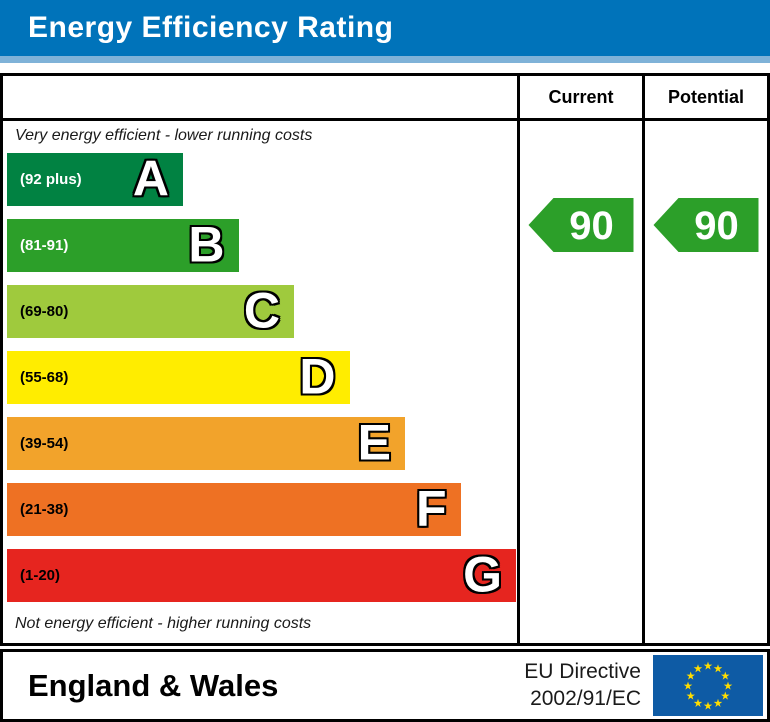 The image size is (770, 722). Describe the element at coordinates (234, 509) in the screenshot. I see `band-bar-f: (21-38) F` at that location.